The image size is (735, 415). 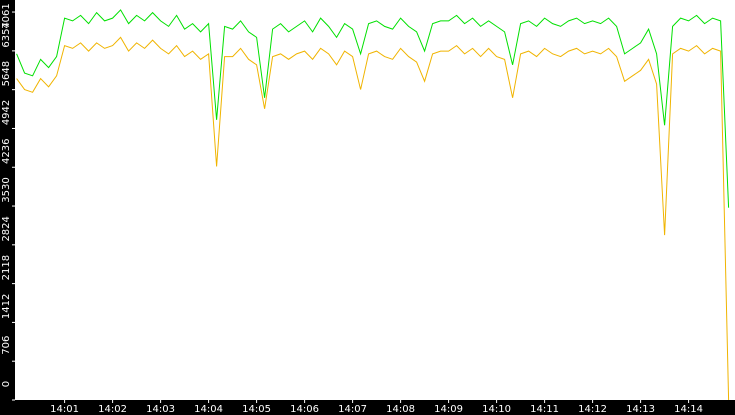 I want to click on y-tick-label: 0, so click(x=6, y=384).